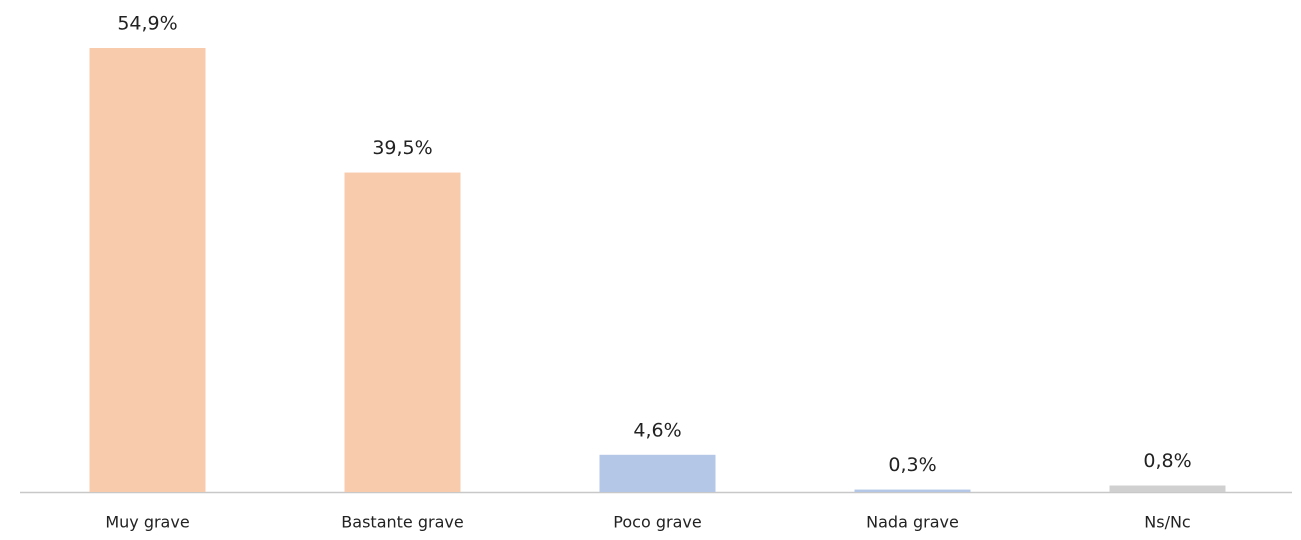 This screenshot has height=540, width=1301. I want to click on value-label: 54,9%, so click(147, 24).